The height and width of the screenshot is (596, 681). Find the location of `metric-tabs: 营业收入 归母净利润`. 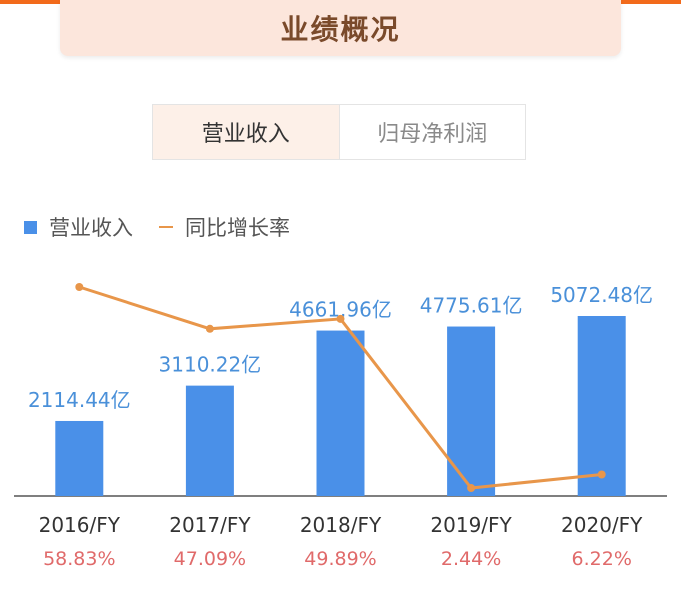

metric-tabs: 营业收入 归母净利润 is located at coordinates (339, 132).